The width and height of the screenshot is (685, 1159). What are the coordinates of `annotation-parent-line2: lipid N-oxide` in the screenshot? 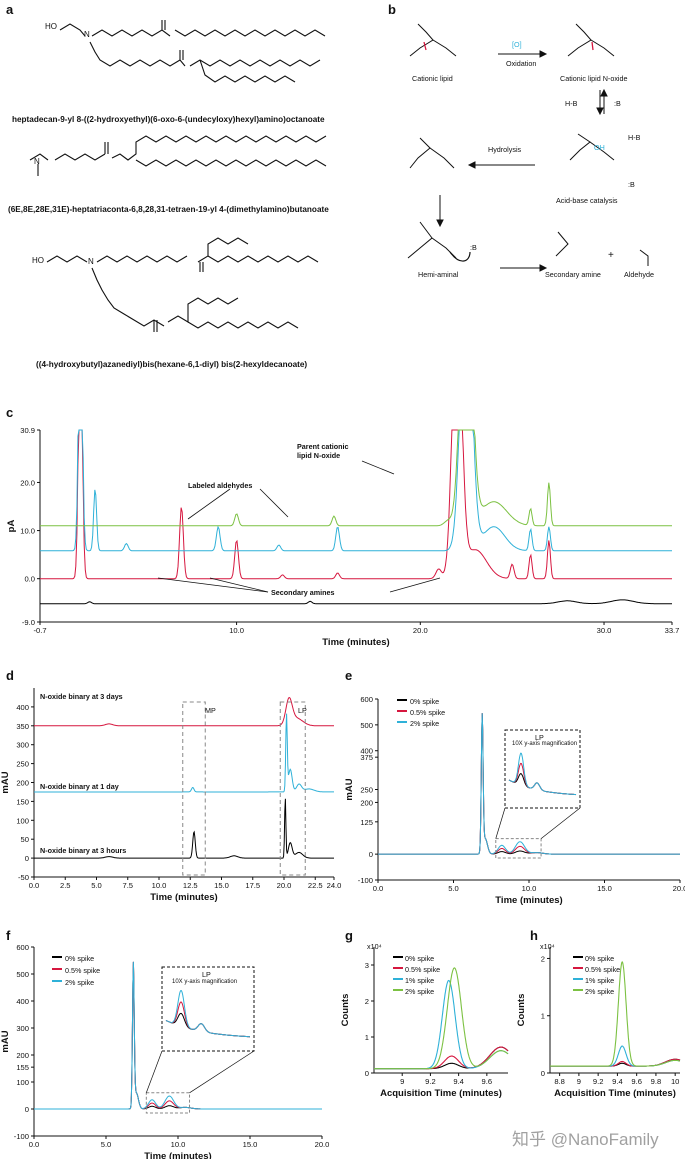 It's located at (319, 455).